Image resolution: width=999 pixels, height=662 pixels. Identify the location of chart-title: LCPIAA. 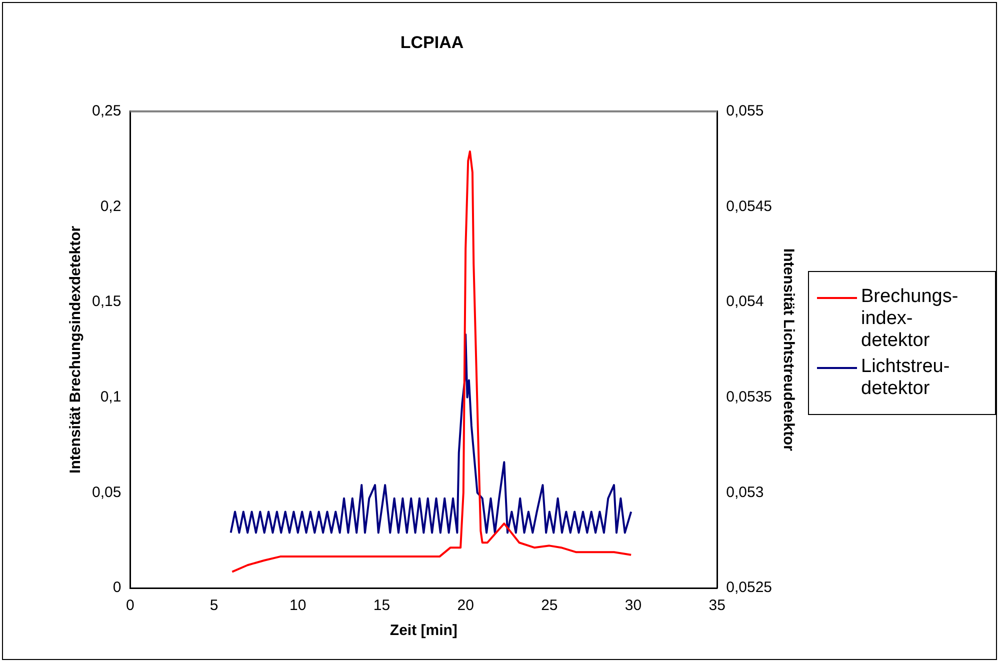
(432, 42).